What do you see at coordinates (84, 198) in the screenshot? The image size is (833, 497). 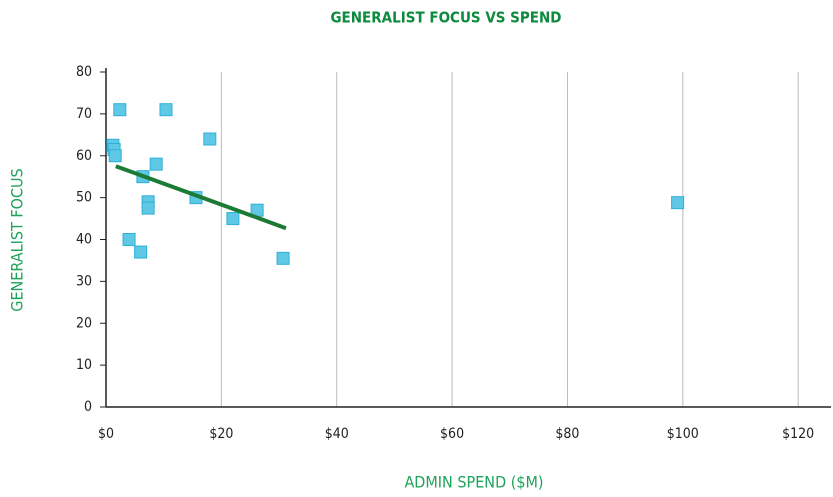 I see `y-tick-label: 50` at bounding box center [84, 198].